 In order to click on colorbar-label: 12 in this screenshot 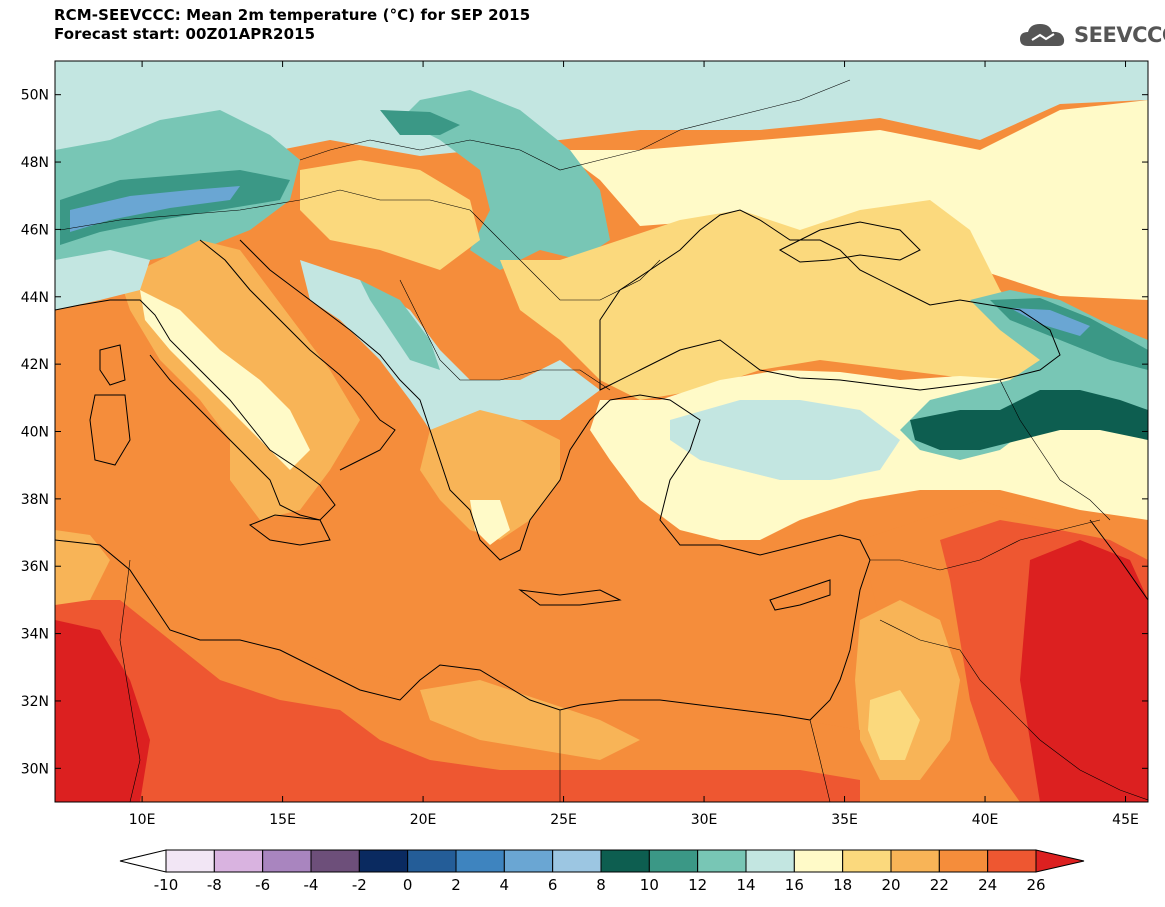, I will do `click(697, 885)`.